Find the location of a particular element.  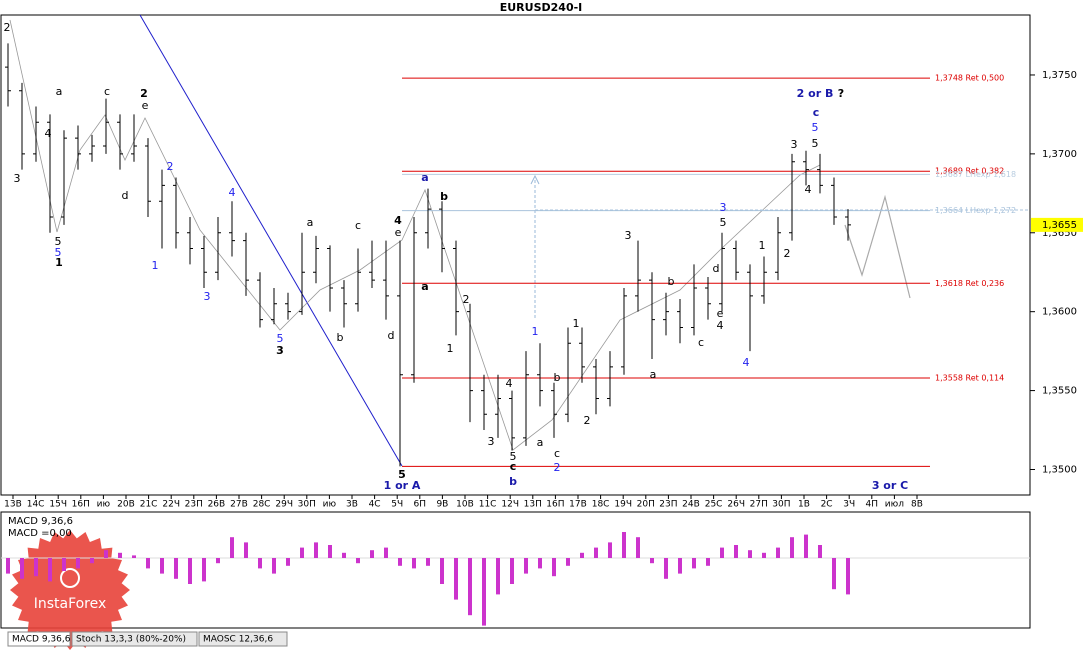

x-tick-label: 12Ч is located at coordinates (510, 505).